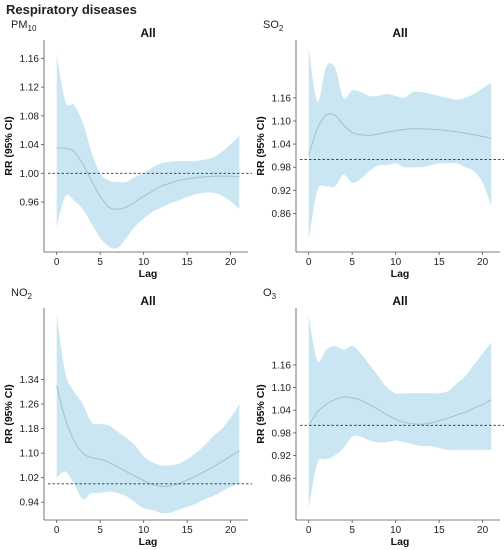 Image resolution: width=504 pixels, height=550 pixels. I want to click on pollutant-name: SO, so click(271, 25).